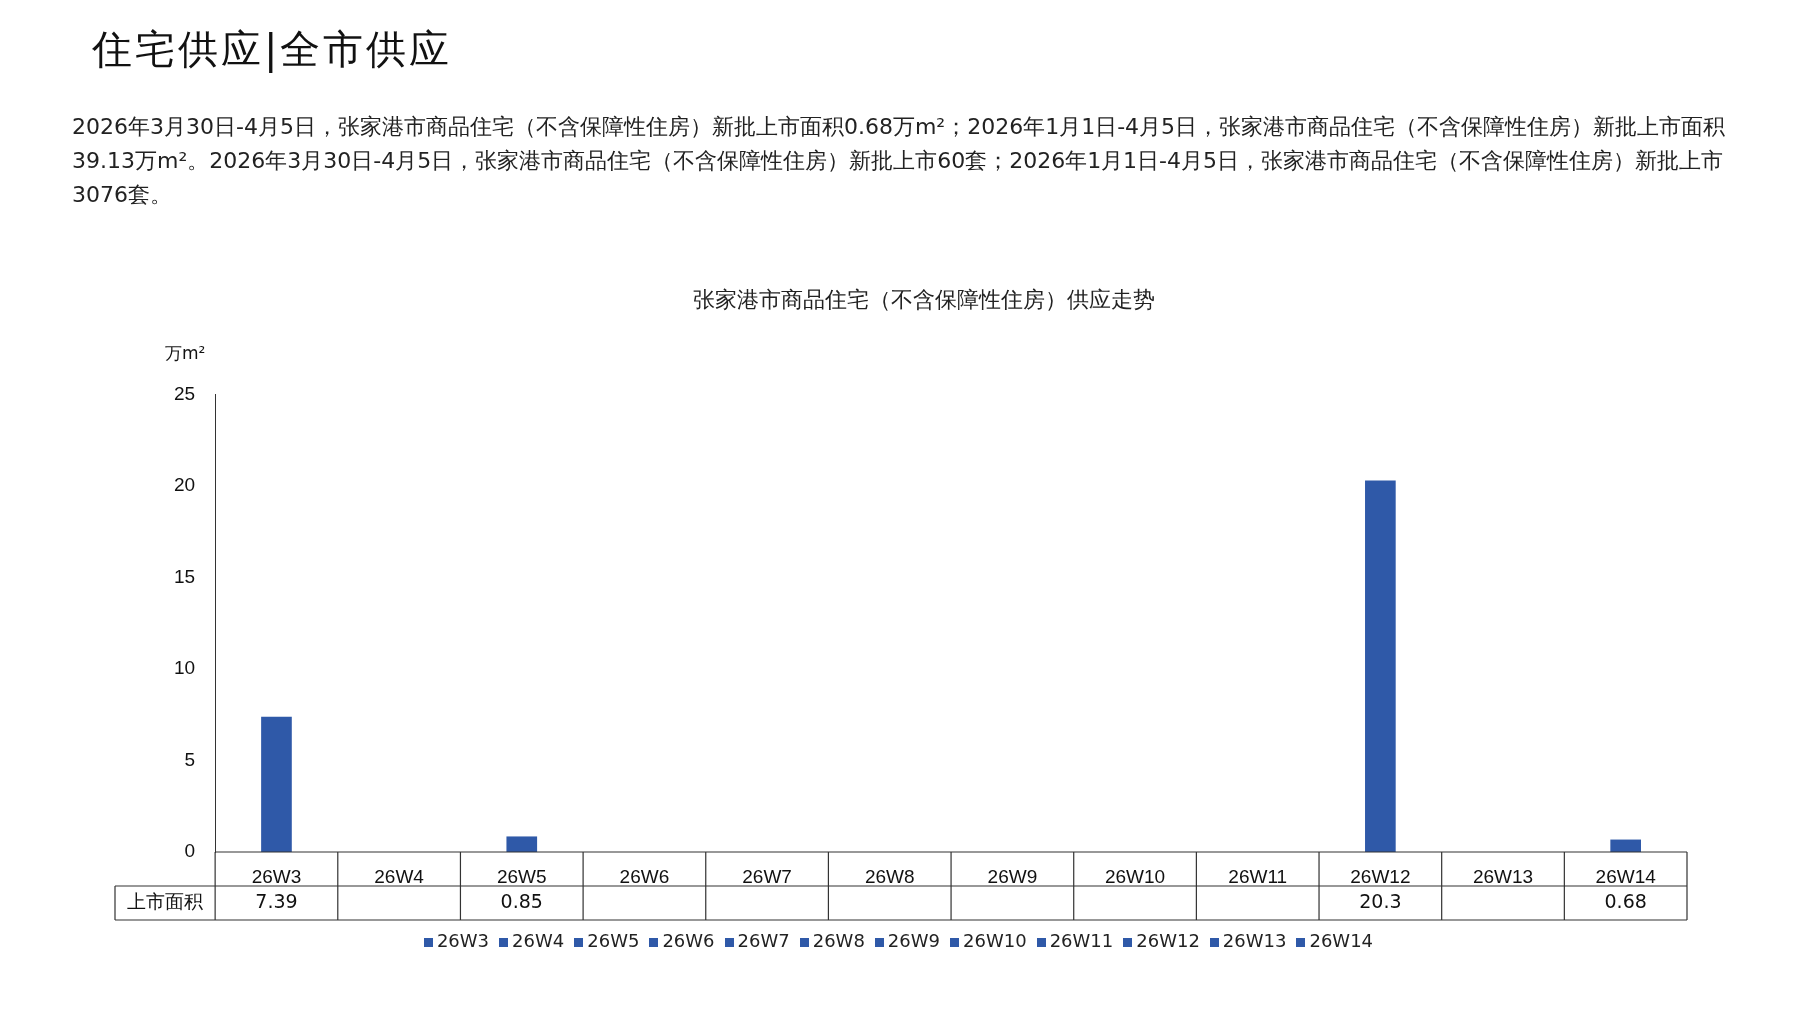 This screenshot has width=1797, height=1010. Describe the element at coordinates (184, 668) in the screenshot. I see `y-tick-label: 10` at that location.